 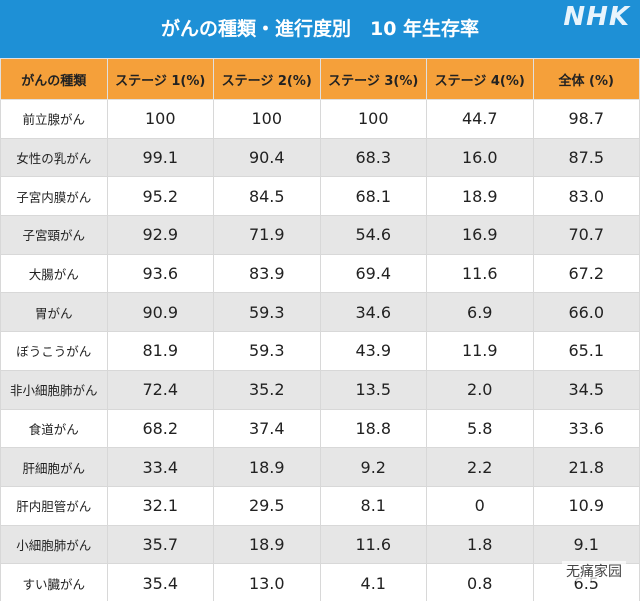 What do you see at coordinates (267, 428) in the screenshot?
I see `cell: 37.4` at bounding box center [267, 428].